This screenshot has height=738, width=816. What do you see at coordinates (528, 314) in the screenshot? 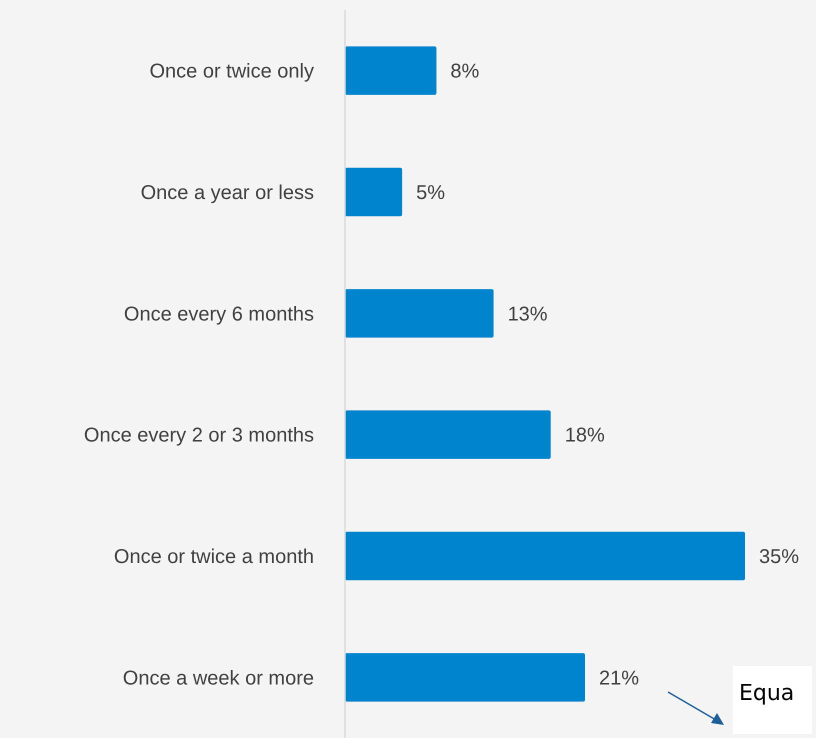
I see `data-label: 13%` at bounding box center [528, 314].